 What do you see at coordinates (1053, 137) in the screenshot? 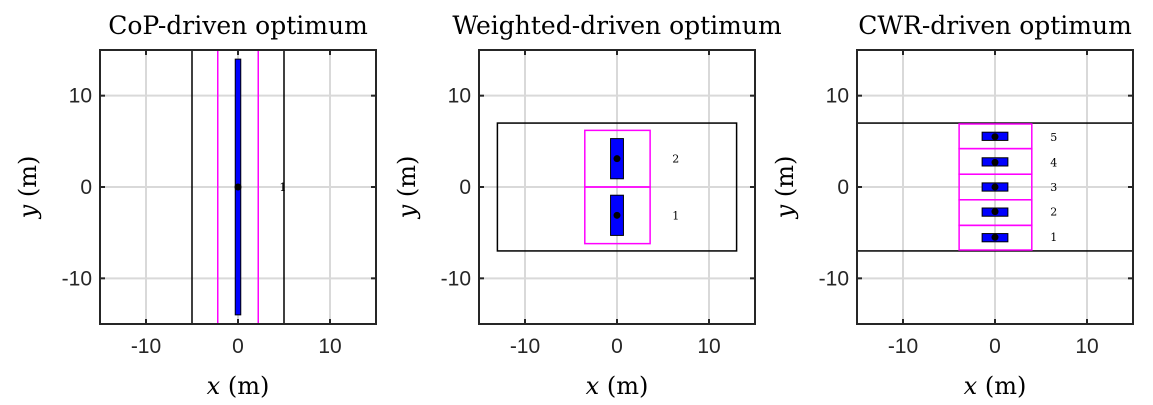
I see `row-label: 5` at bounding box center [1053, 137].